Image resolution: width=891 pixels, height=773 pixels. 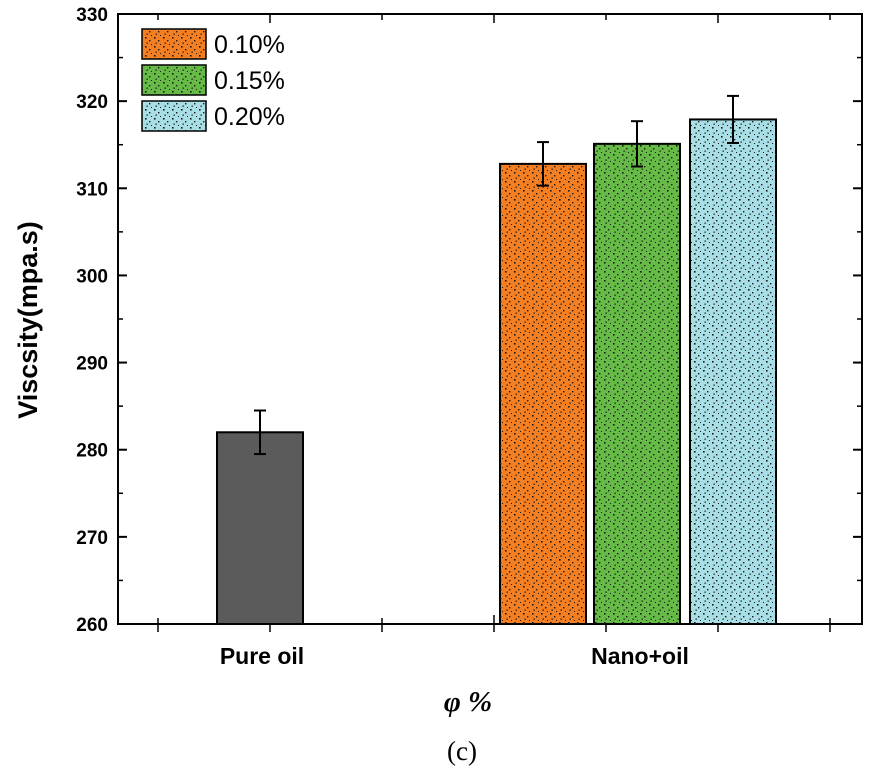 What do you see at coordinates (92, 364) in the screenshot?
I see `y-tick-label: 290` at bounding box center [92, 364].